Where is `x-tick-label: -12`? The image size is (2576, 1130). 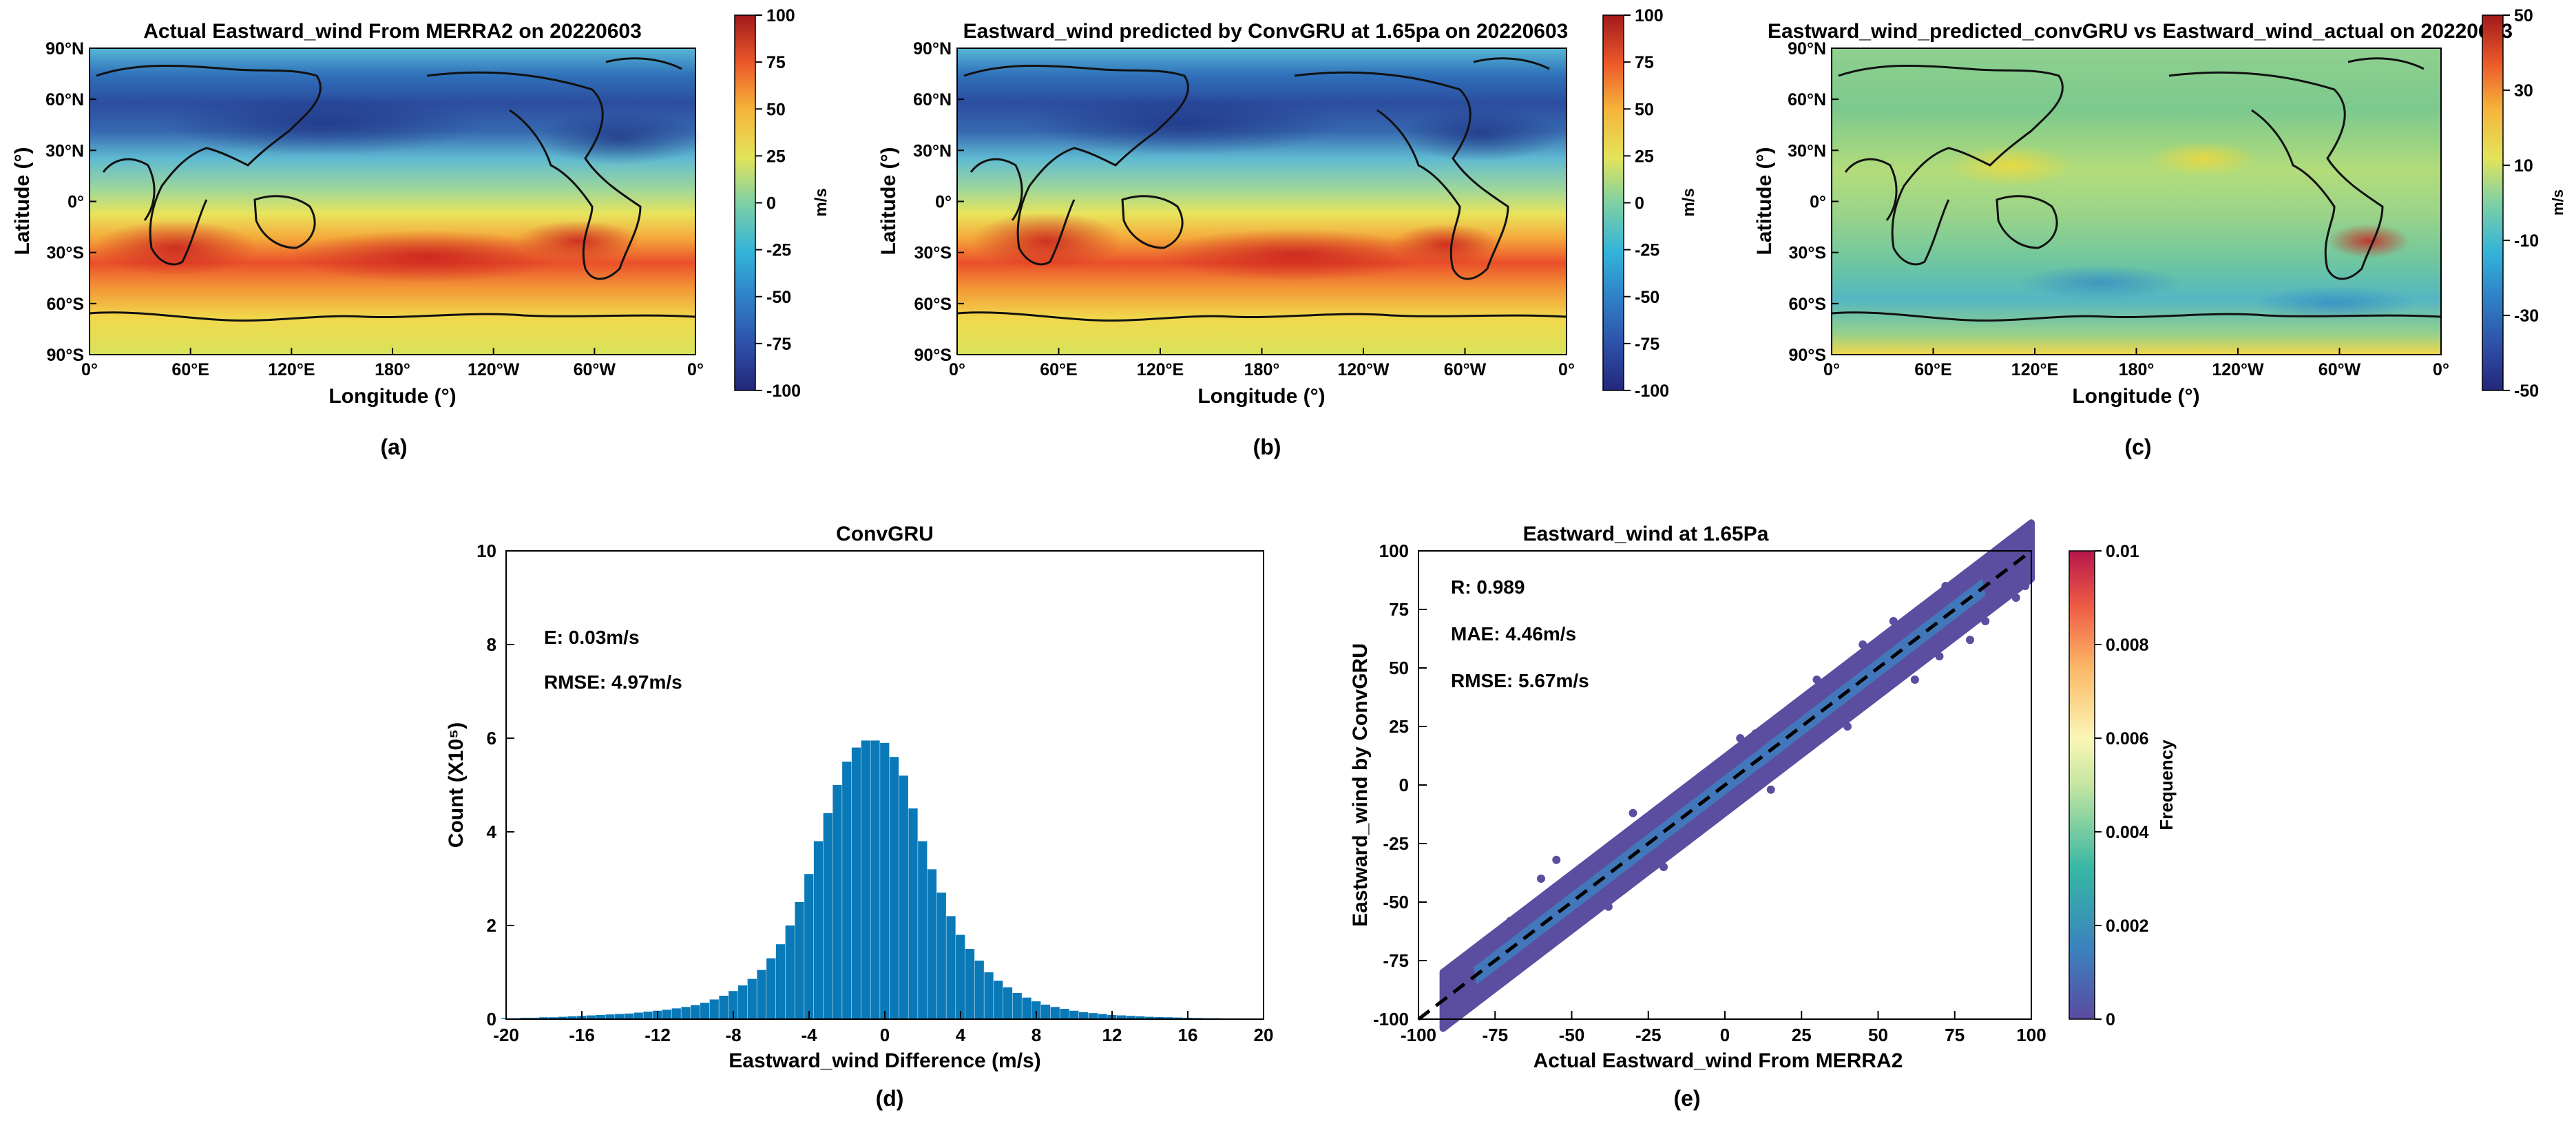 x-tick-label: -12 is located at coordinates (658, 1035).